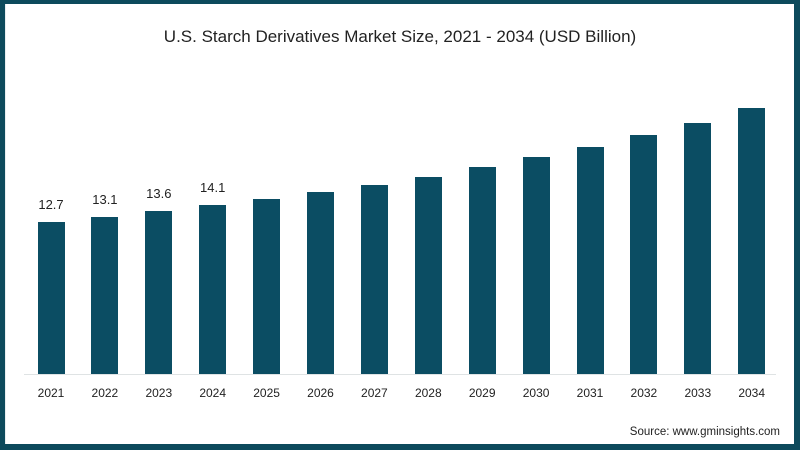  Describe the element at coordinates (536, 393) in the screenshot. I see `x-tick-label: 2030` at that location.